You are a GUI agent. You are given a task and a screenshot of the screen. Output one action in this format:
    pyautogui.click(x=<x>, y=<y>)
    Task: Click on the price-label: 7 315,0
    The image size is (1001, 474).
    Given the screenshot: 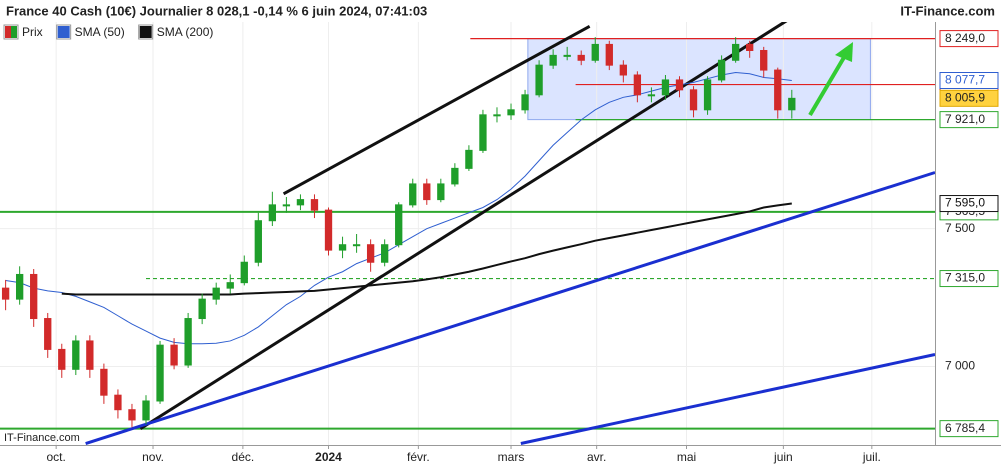 What is the action you would take?
    pyautogui.click(x=965, y=278)
    